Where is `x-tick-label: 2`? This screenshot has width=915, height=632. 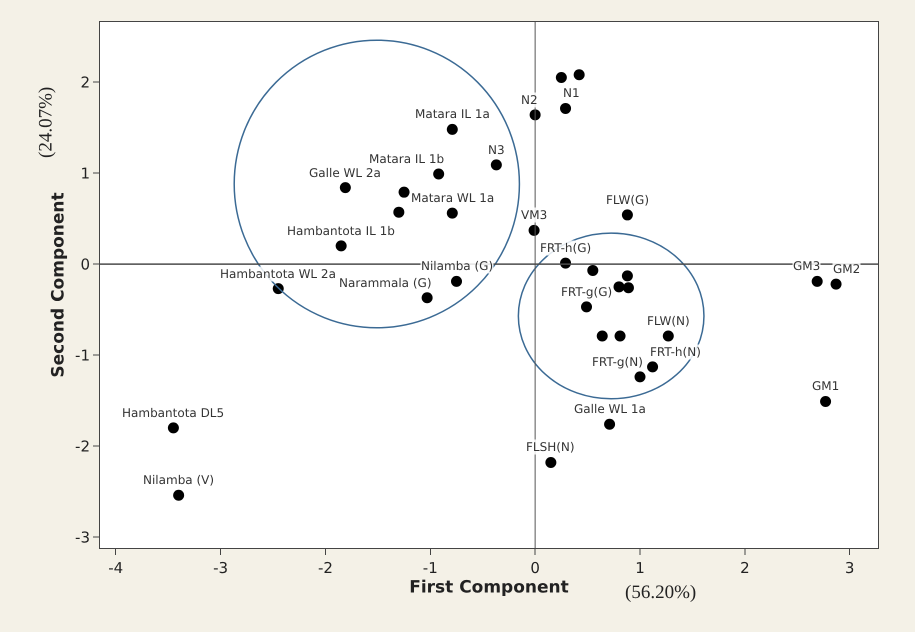 x-tick-label: 2 is located at coordinates (745, 568).